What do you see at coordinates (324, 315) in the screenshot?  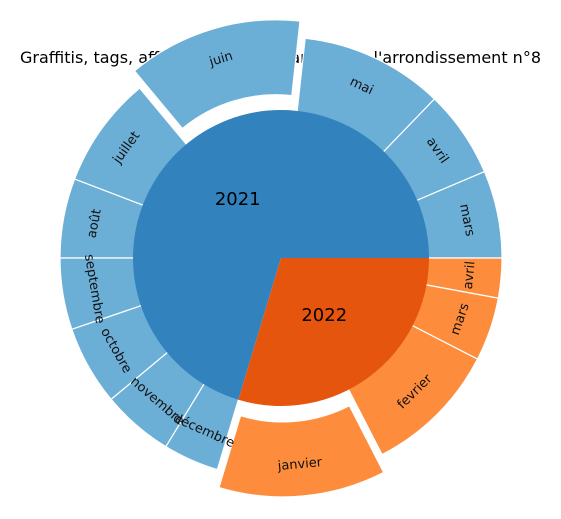 I see `year-label-2022: 2022` at bounding box center [324, 315].